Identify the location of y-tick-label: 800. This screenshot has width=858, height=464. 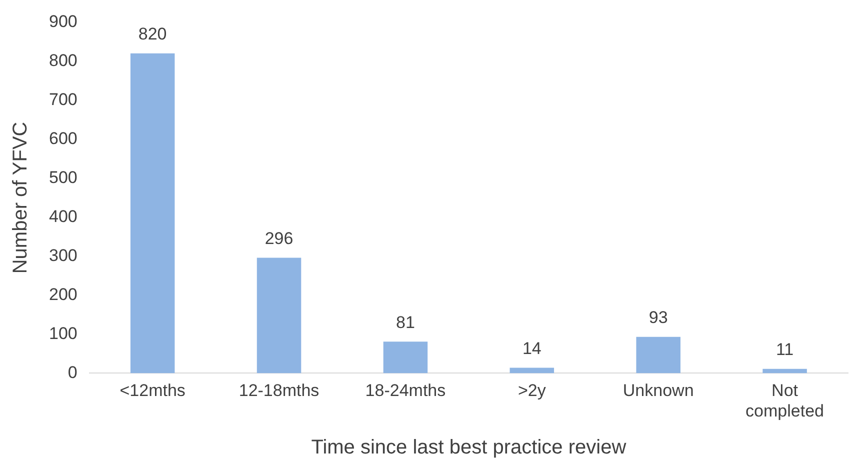
(63, 60).